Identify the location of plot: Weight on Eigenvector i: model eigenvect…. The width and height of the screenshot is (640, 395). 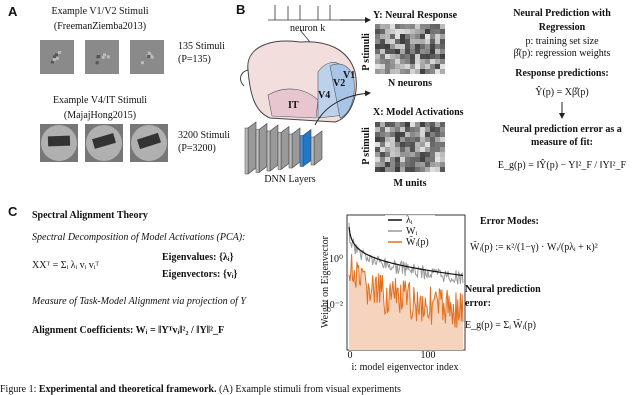
(393, 293).